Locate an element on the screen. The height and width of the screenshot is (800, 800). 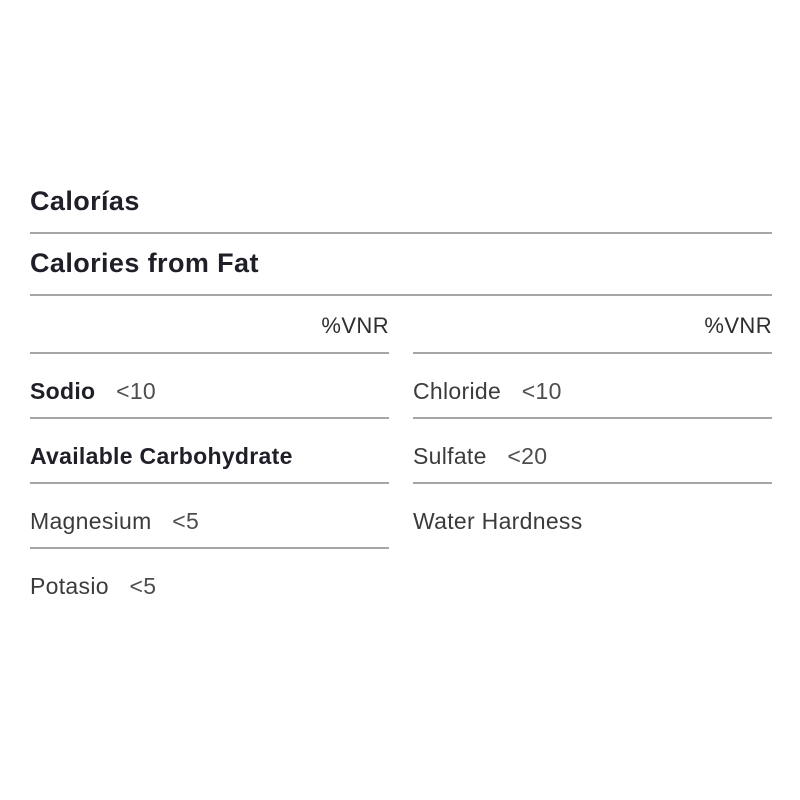
nutrition-row-sodio: Sodio <10 is located at coordinates (209, 386).